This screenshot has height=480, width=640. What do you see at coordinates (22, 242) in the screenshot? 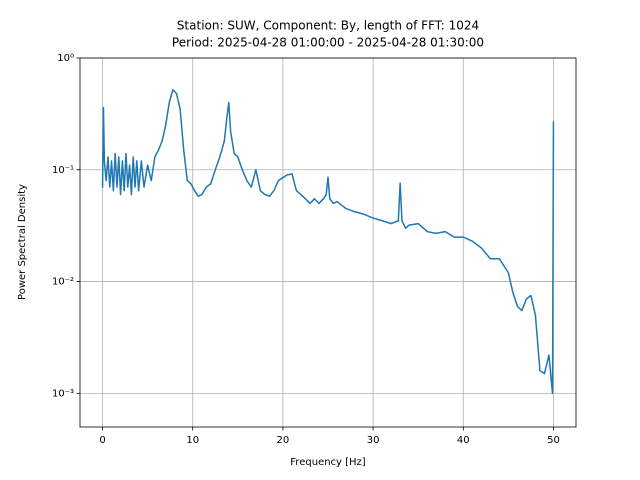
I see `y-axis-label: Power Spectral Density` at bounding box center [22, 242].